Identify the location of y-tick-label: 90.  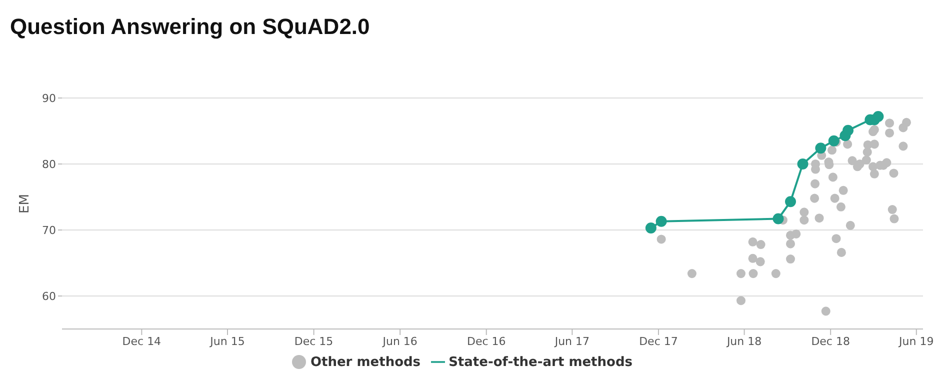
(49, 98).